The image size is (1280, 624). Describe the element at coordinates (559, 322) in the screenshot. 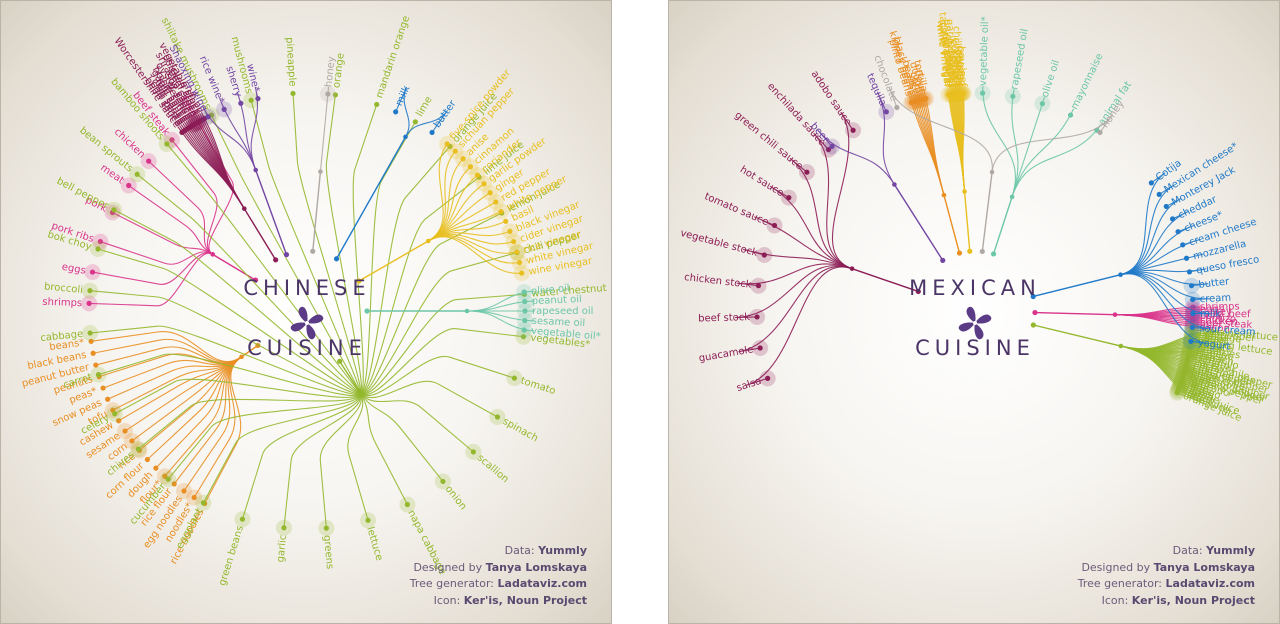

I see `ingredient-label-sesame-oil: sesame oil` at that location.